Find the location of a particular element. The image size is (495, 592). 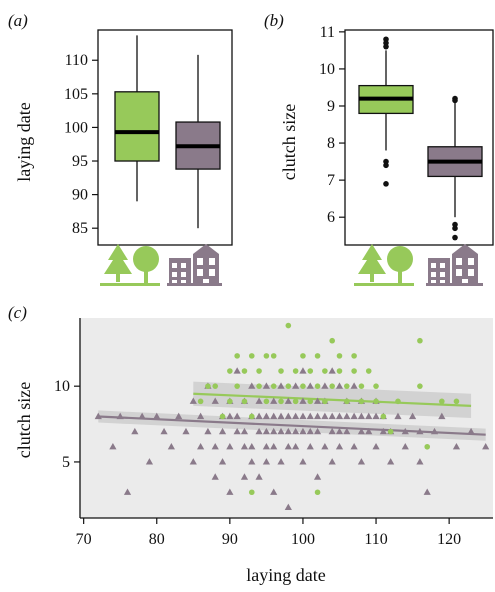

panel-c-x-tick-label: 90 is located at coordinates (230, 539).